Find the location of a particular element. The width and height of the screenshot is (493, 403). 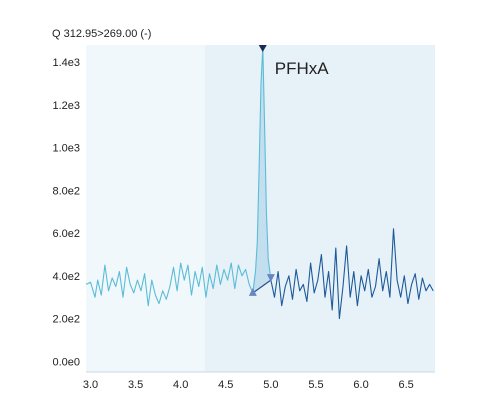

peak-end-marker is located at coordinates (270, 278).